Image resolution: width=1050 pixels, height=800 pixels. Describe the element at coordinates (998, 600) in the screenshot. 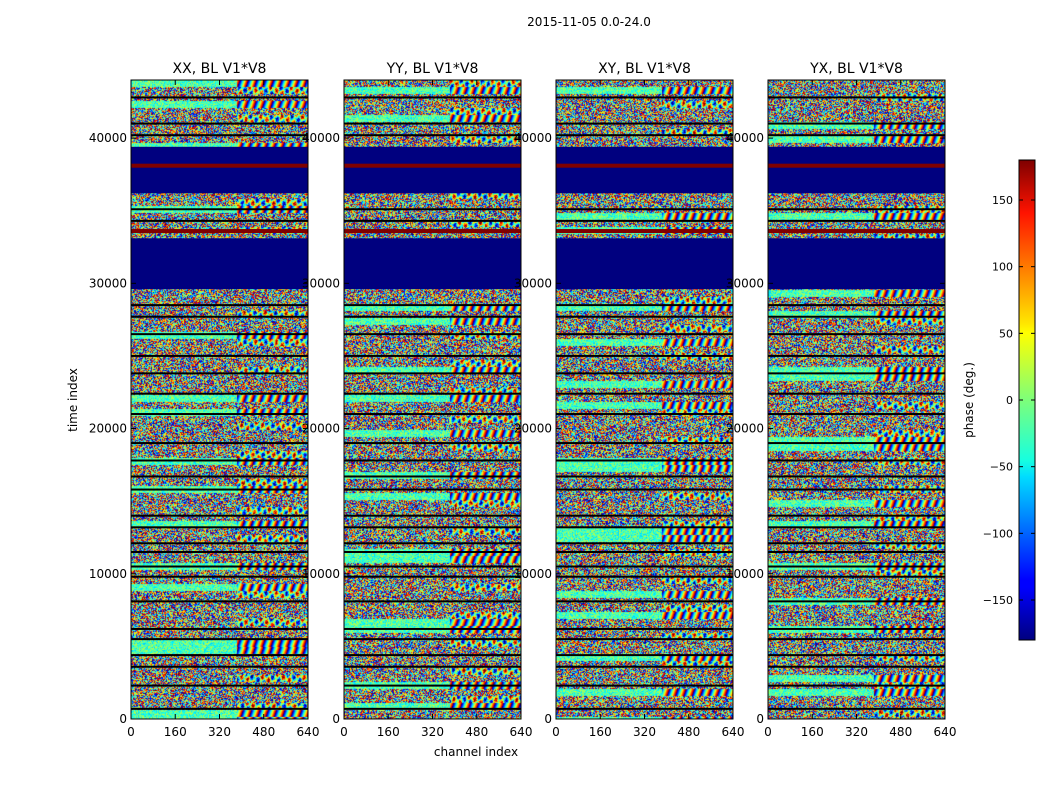

I see `colorbar-tick-label: −150` at that location.